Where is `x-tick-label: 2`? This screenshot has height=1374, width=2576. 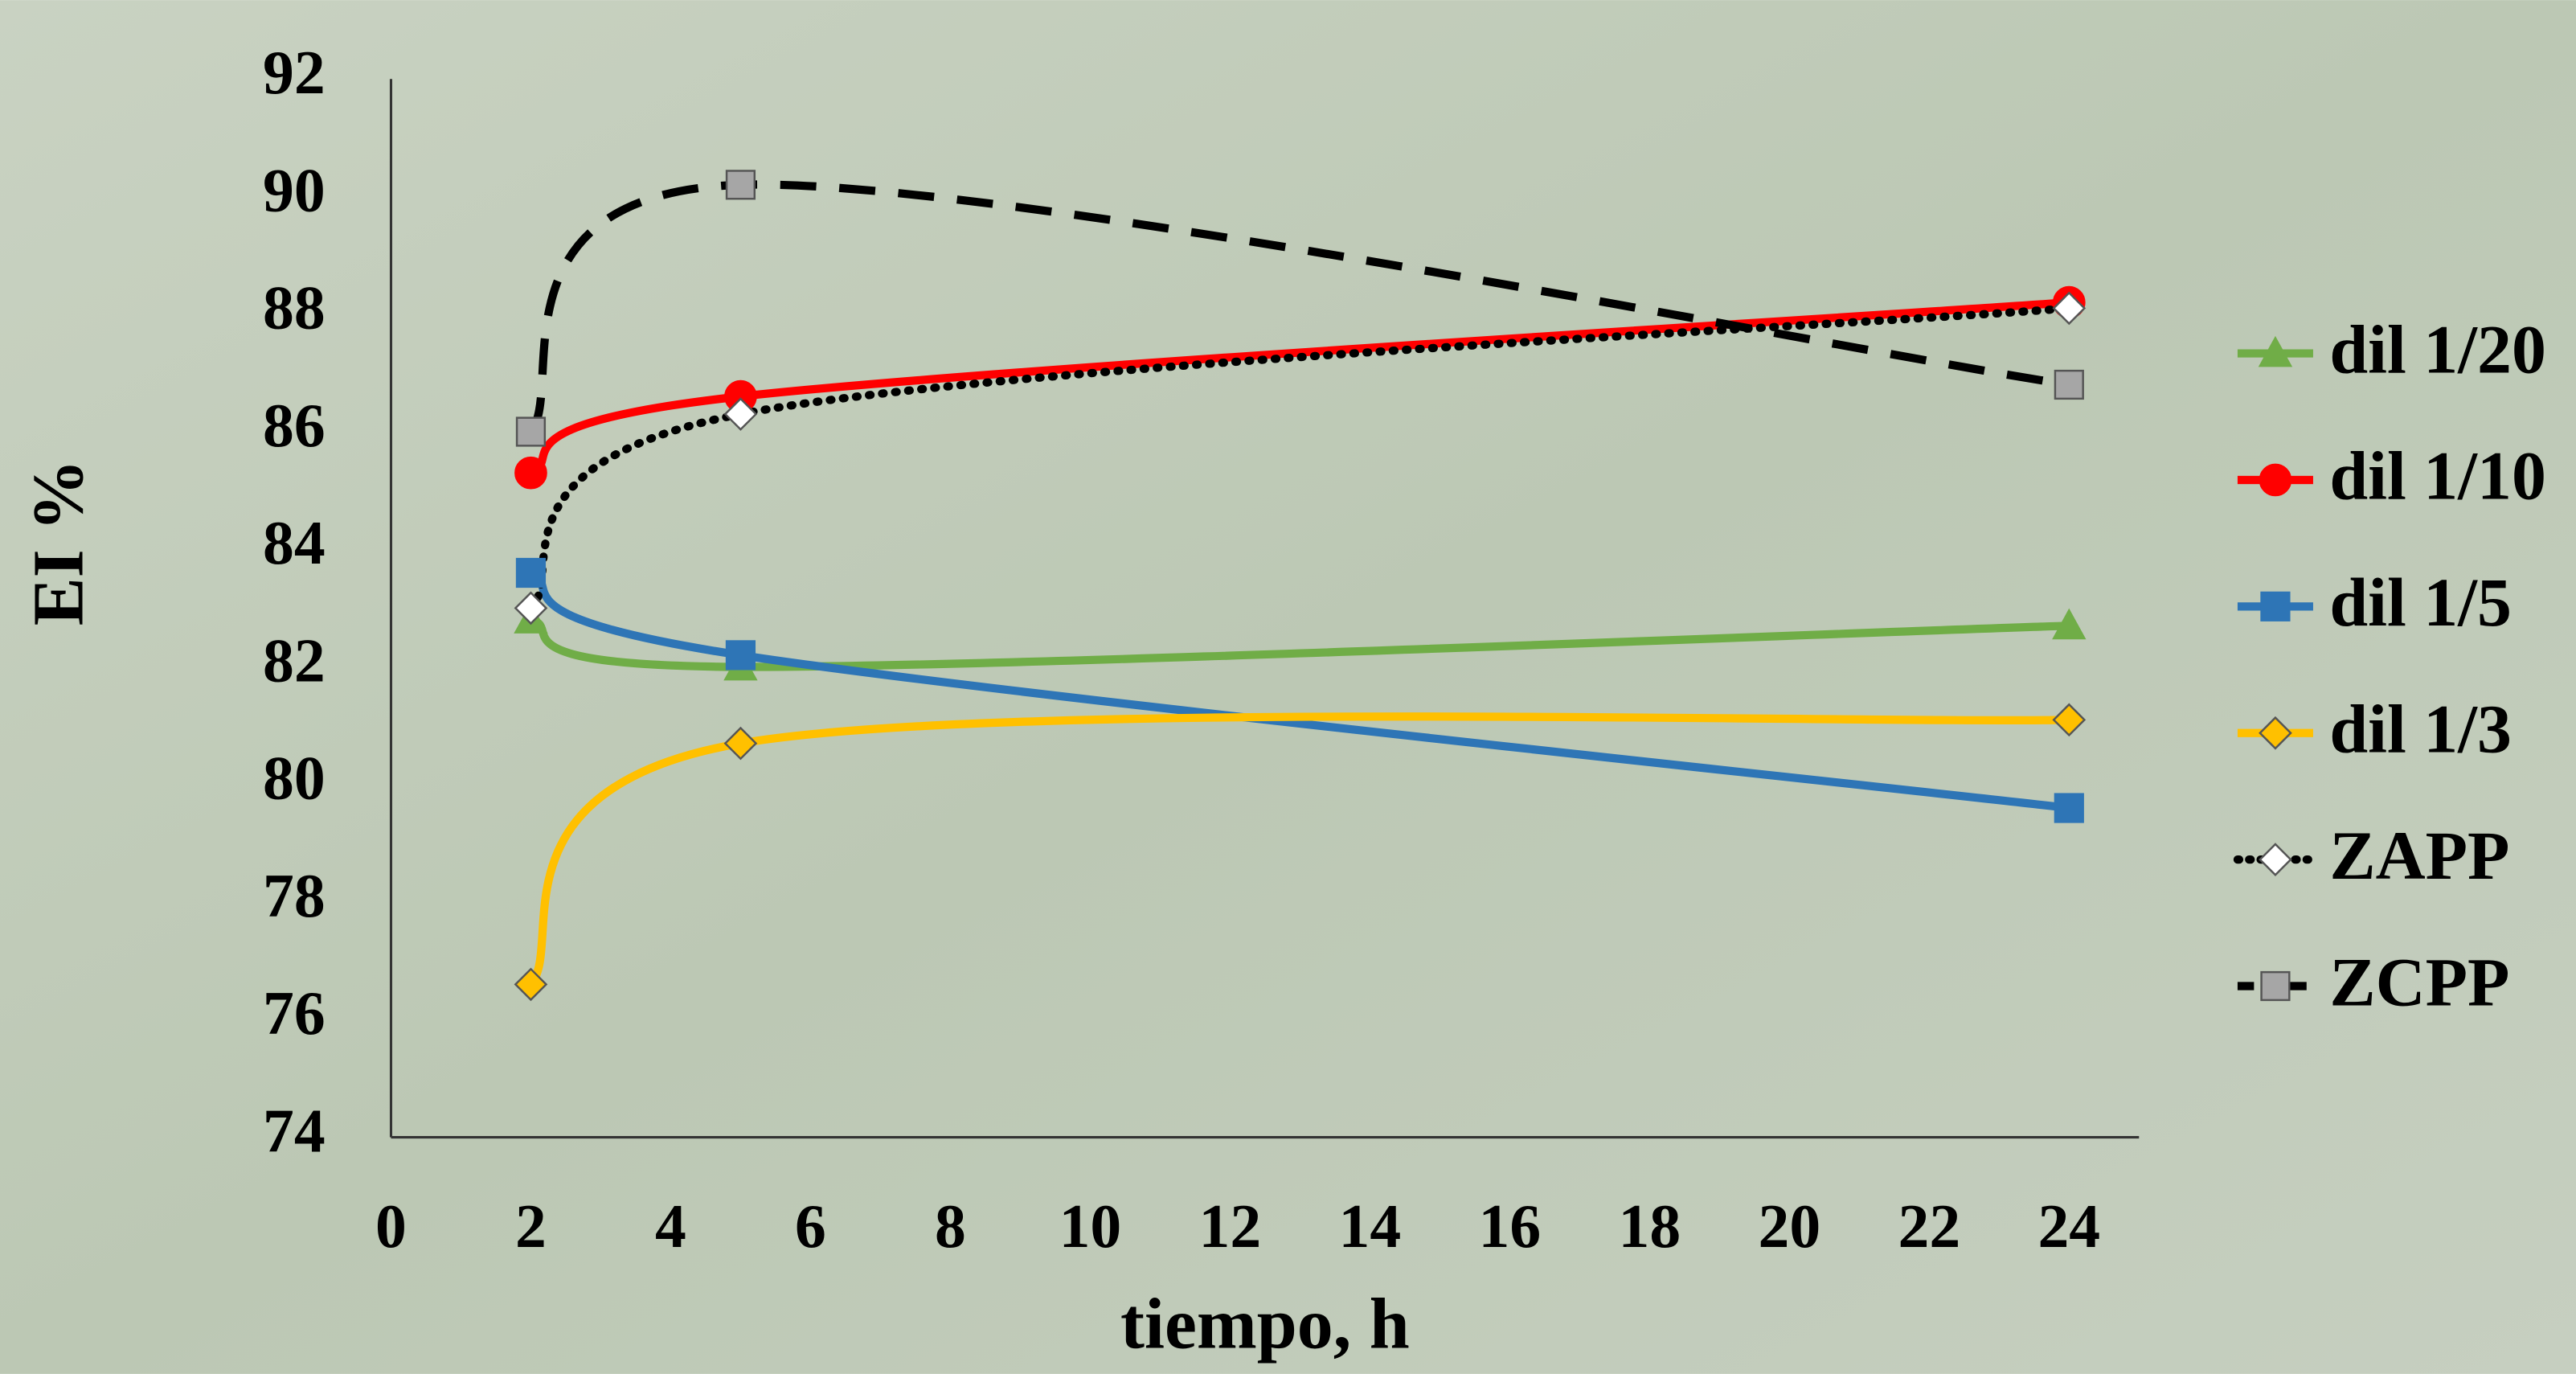 x-tick-label: 2 is located at coordinates (531, 1226).